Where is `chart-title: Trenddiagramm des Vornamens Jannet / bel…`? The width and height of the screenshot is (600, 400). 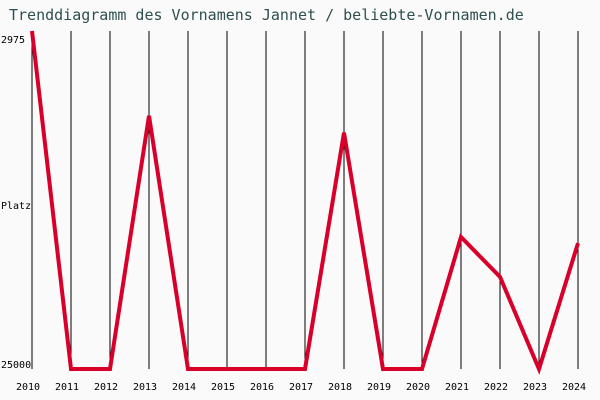 chart-title: Trenddiagramm des Vornamens Jannet / bel… is located at coordinates (266, 15).